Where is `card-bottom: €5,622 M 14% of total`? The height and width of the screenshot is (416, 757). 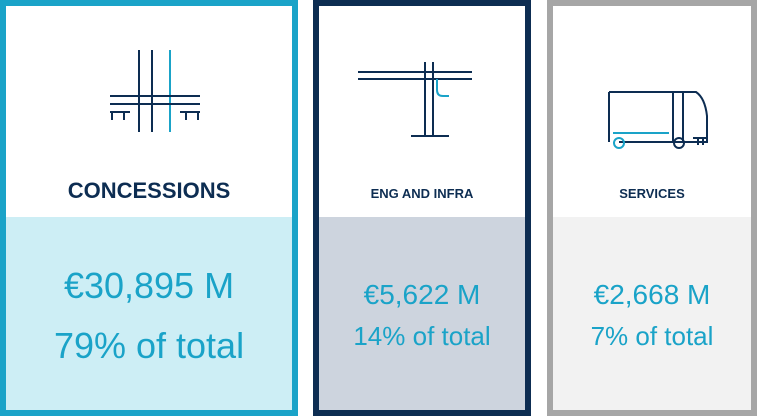
card-bottom: €5,622 M 14% of total is located at coordinates (422, 313).